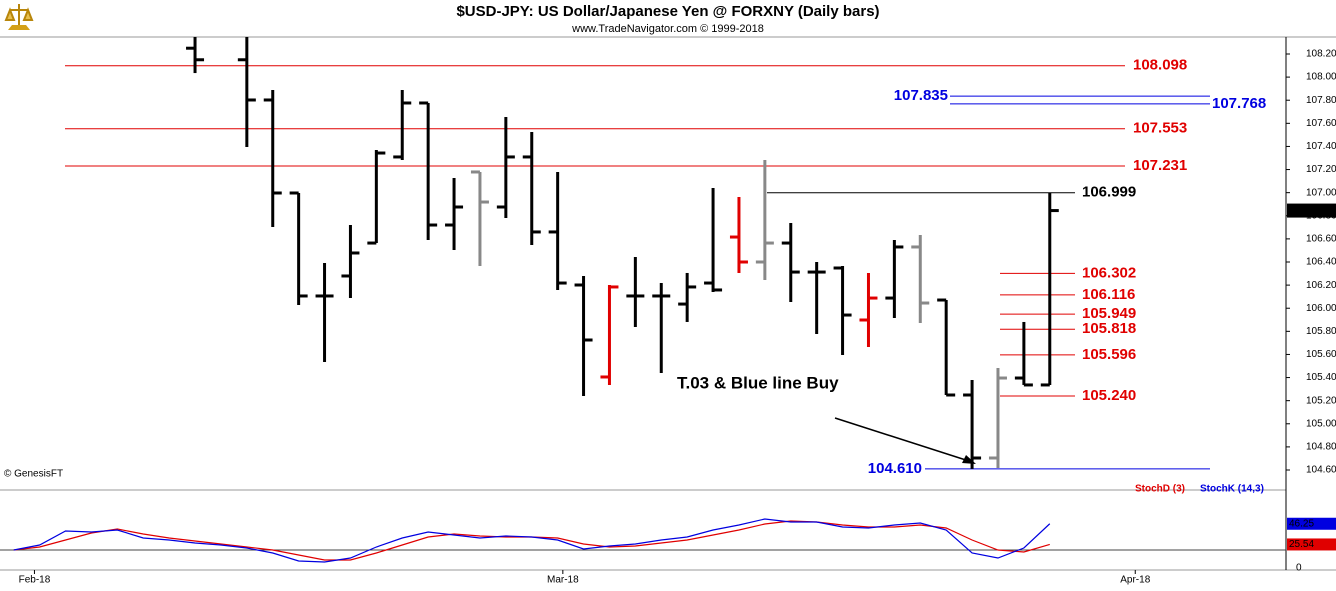 The height and width of the screenshot is (591, 1336). Describe the element at coordinates (1321, 100) in the screenshot. I see `y-tick-label: 107.800` at that location.